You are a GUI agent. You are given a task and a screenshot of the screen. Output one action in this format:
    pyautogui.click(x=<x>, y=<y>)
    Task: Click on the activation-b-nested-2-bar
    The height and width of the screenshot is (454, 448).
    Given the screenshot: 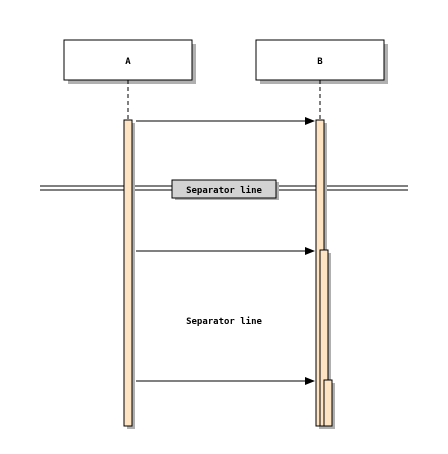 What is the action you would take?
    pyautogui.click(x=328, y=403)
    